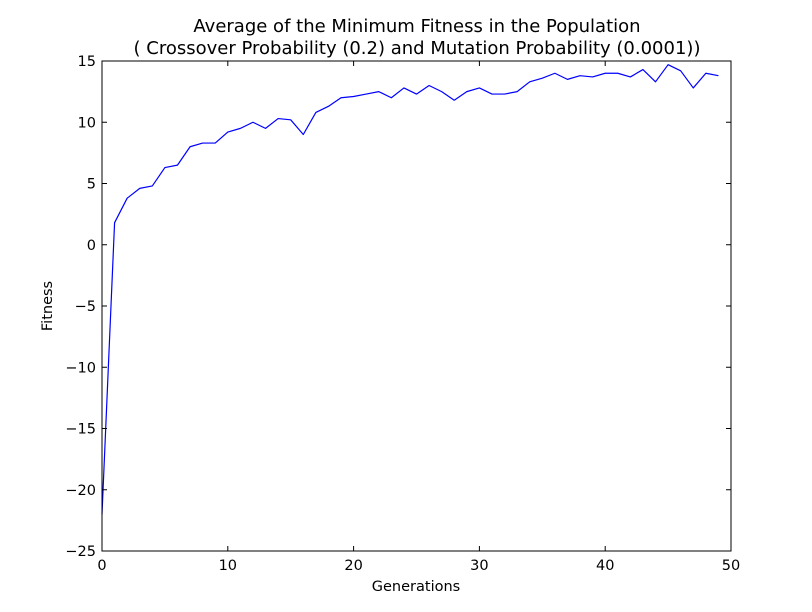 The image size is (812, 612). What do you see at coordinates (87, 62) in the screenshot?
I see `y-tick-label: 15` at bounding box center [87, 62].